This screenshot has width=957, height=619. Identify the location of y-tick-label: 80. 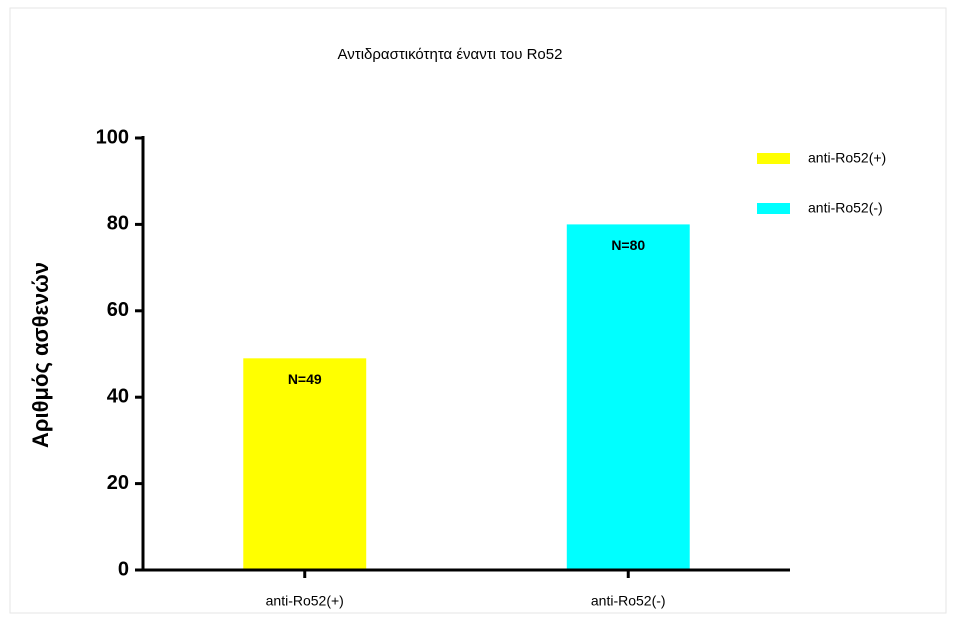
(118, 224).